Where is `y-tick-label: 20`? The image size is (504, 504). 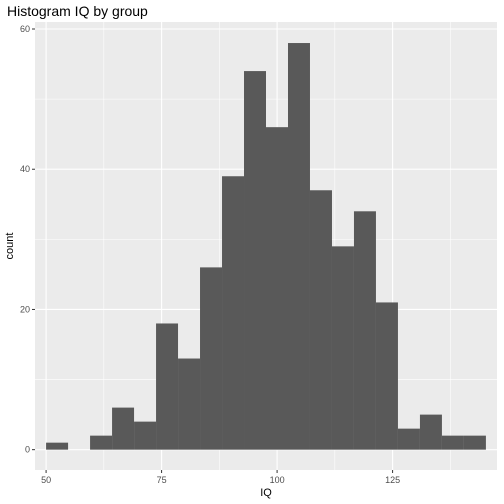 y-tick-label: 20 is located at coordinates (25, 309).